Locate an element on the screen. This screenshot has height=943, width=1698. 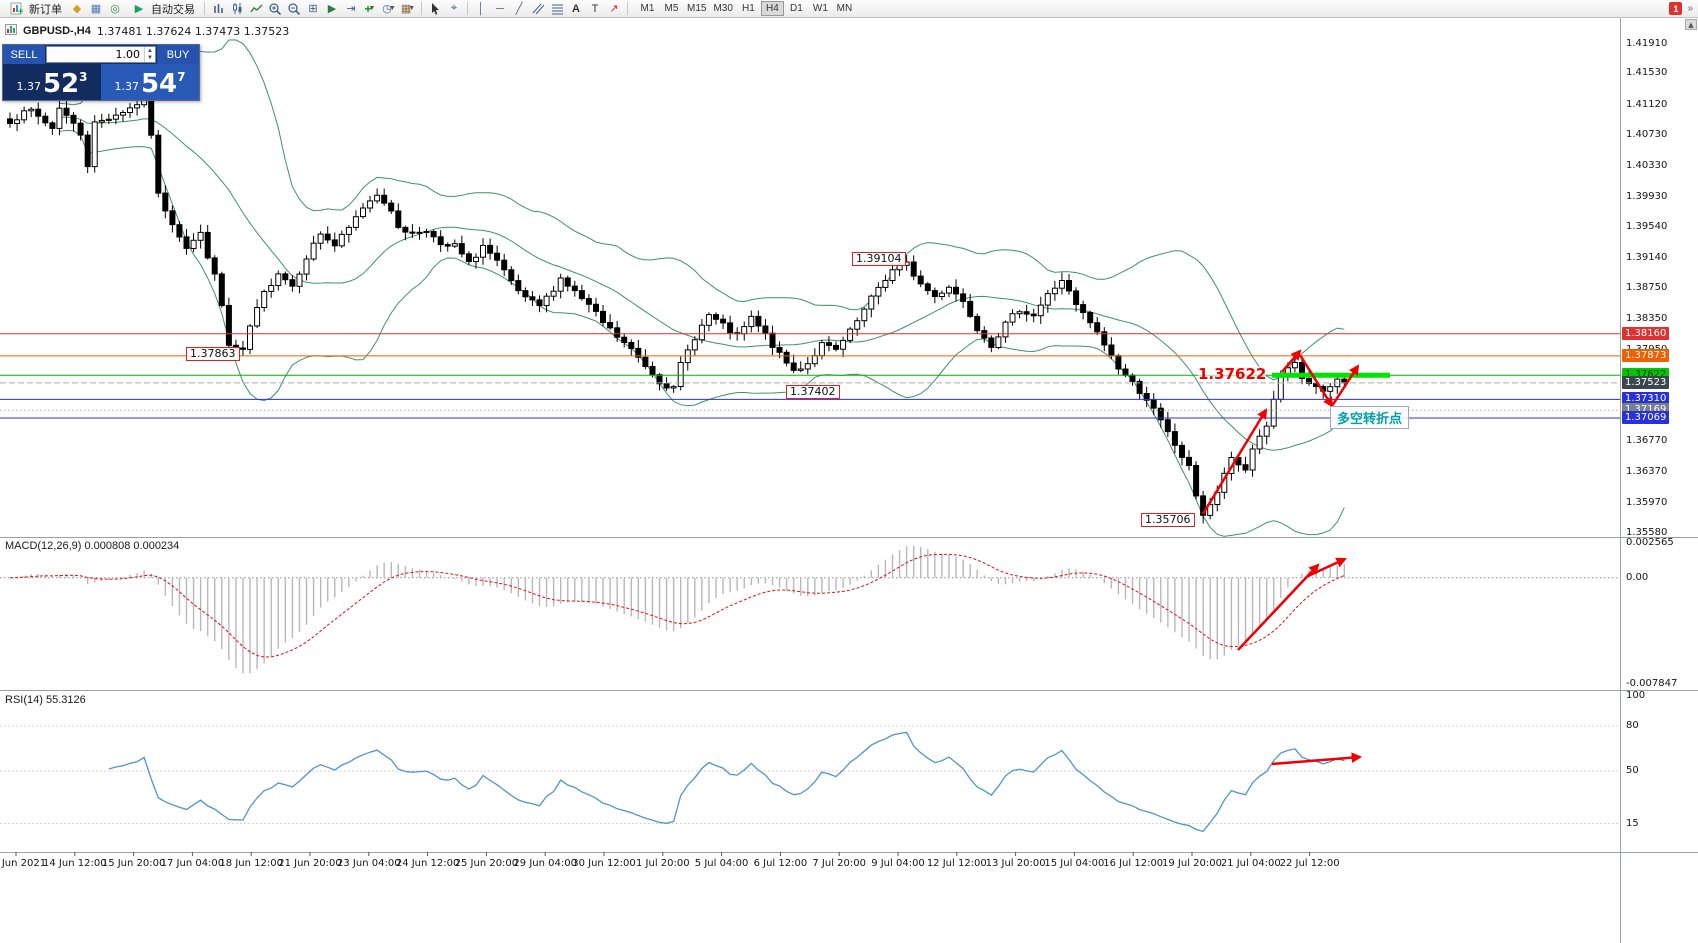
time-tick: 23 Jun 04:00 is located at coordinates (369, 863).